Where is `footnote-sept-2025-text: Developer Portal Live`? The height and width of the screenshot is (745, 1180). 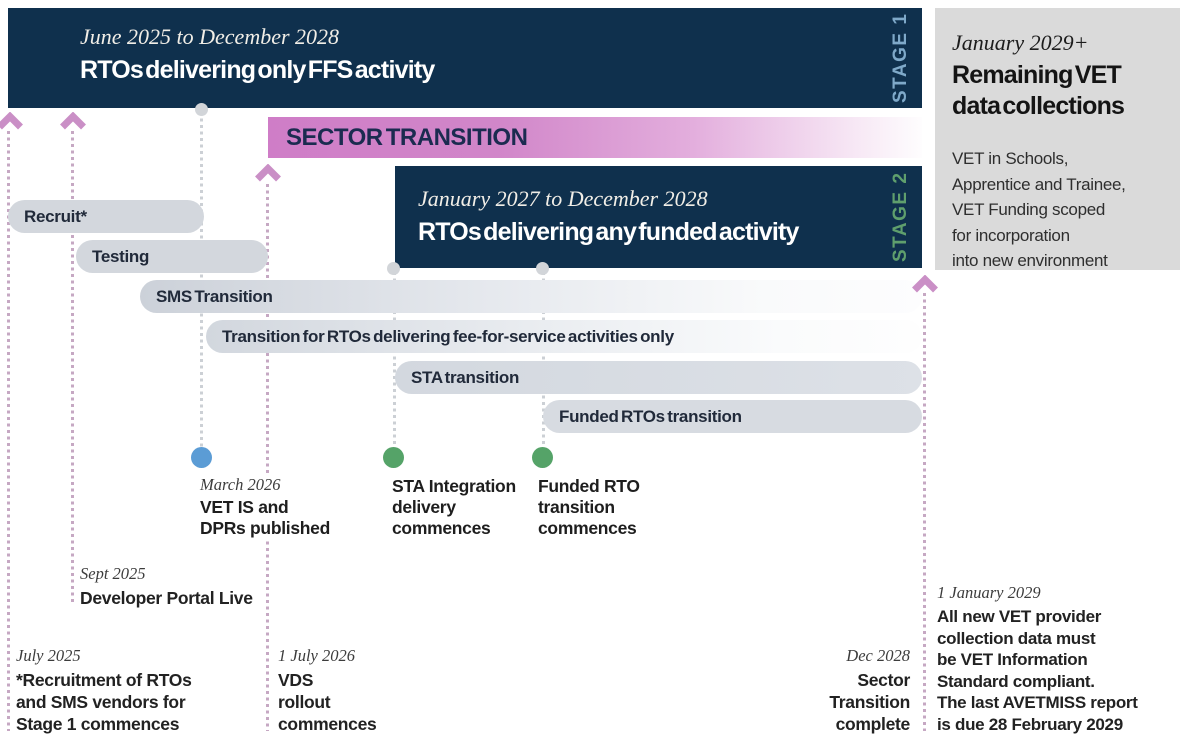 footnote-sept-2025-text: Developer Portal Live is located at coordinates (166, 598).